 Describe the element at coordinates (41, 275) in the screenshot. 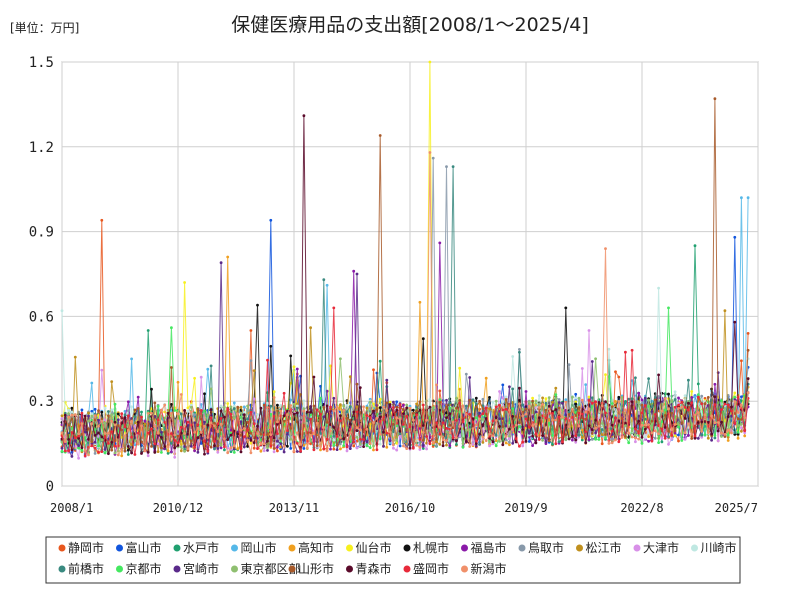

I see `y-axis-ticks: 0 0.3 0.6 0.9 1.2 1.5` at that location.